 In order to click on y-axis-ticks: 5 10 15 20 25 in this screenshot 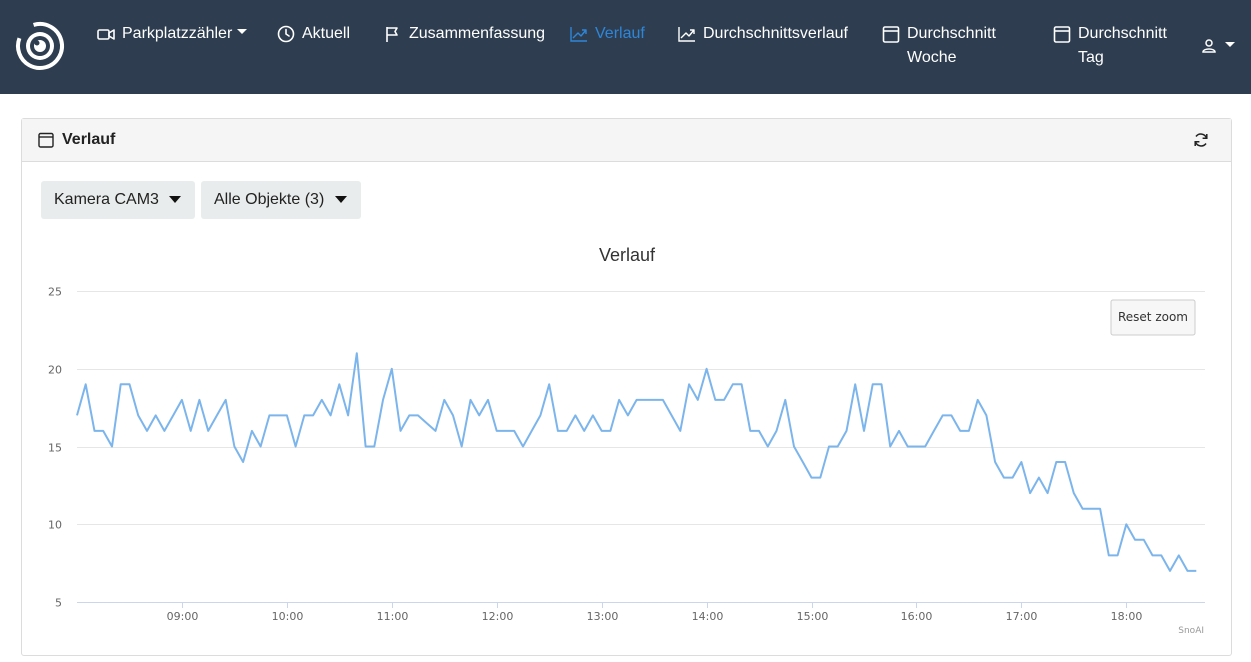, I will do `click(55, 448)`.